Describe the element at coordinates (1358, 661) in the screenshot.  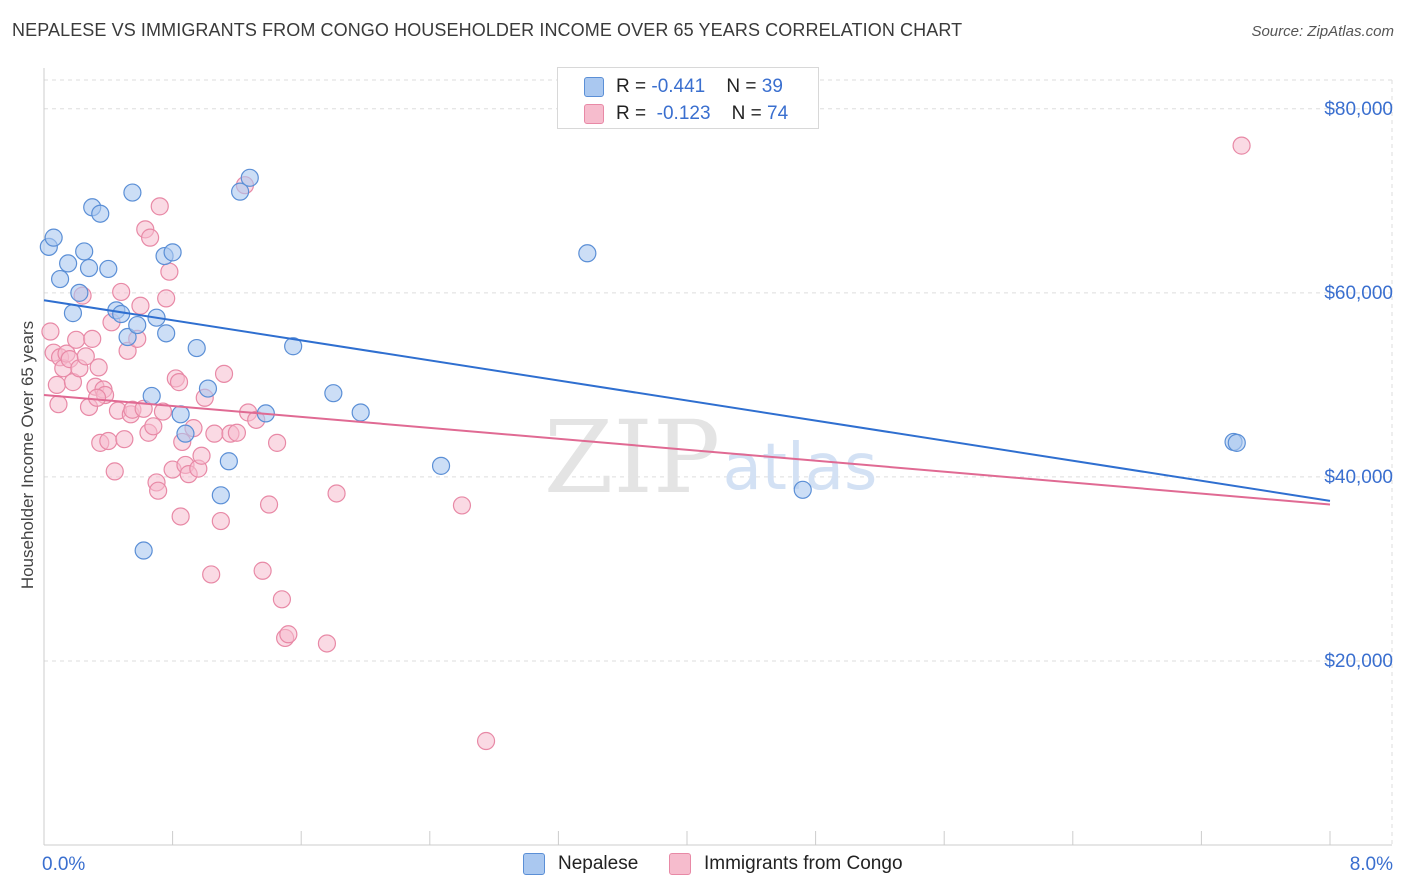
I see `y-tick-label: $20,000` at that location.